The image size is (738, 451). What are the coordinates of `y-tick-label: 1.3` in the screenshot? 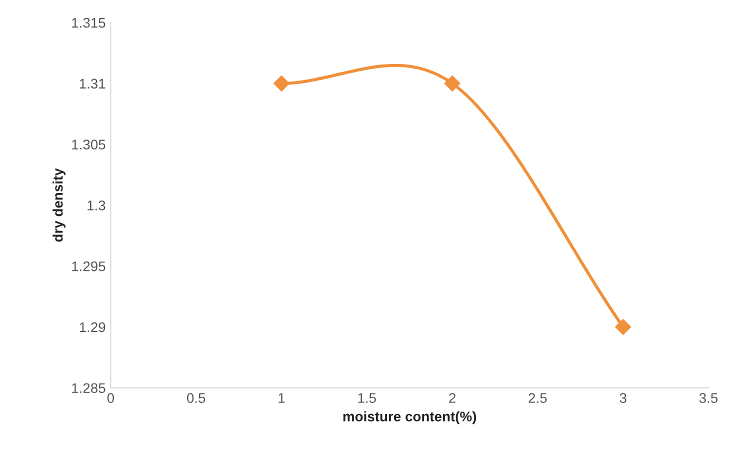 It's located at (97, 205).